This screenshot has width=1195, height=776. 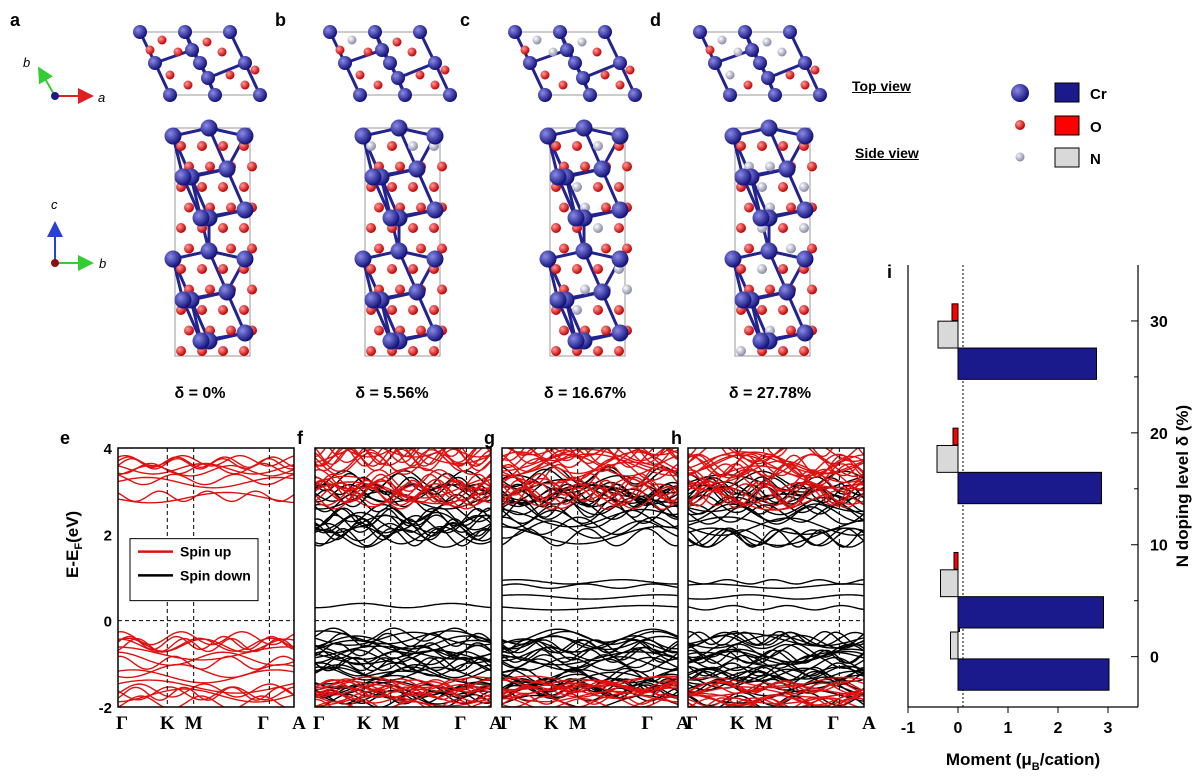 What do you see at coordinates (76, 234) in the screenshot?
I see `side-view-axes-indicator: c b` at bounding box center [76, 234].